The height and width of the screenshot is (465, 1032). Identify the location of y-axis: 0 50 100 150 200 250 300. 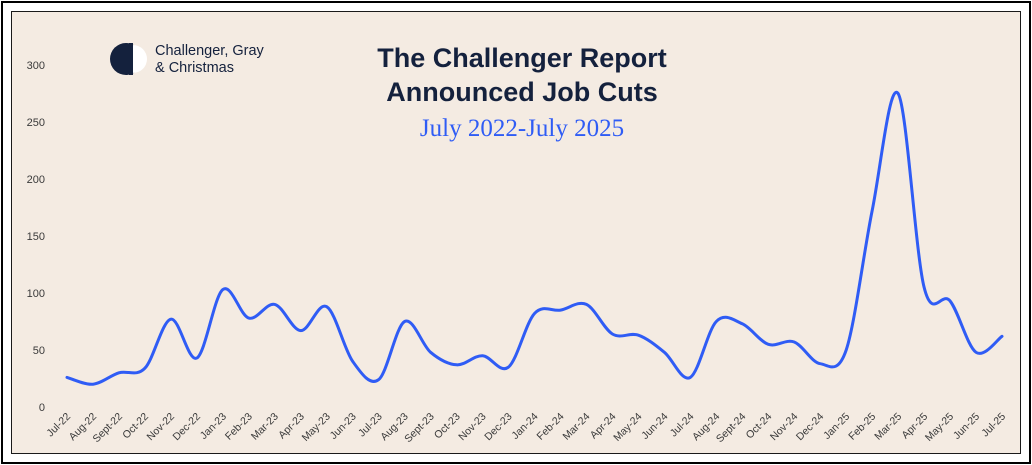
(36, 237).